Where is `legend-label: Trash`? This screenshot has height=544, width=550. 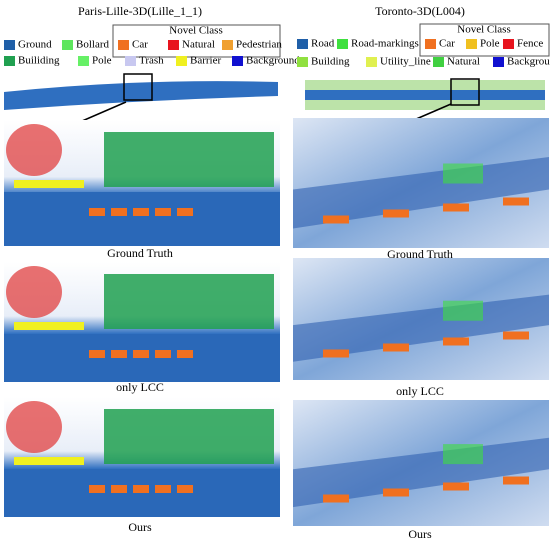 legend-label: Trash is located at coordinates (151, 61).